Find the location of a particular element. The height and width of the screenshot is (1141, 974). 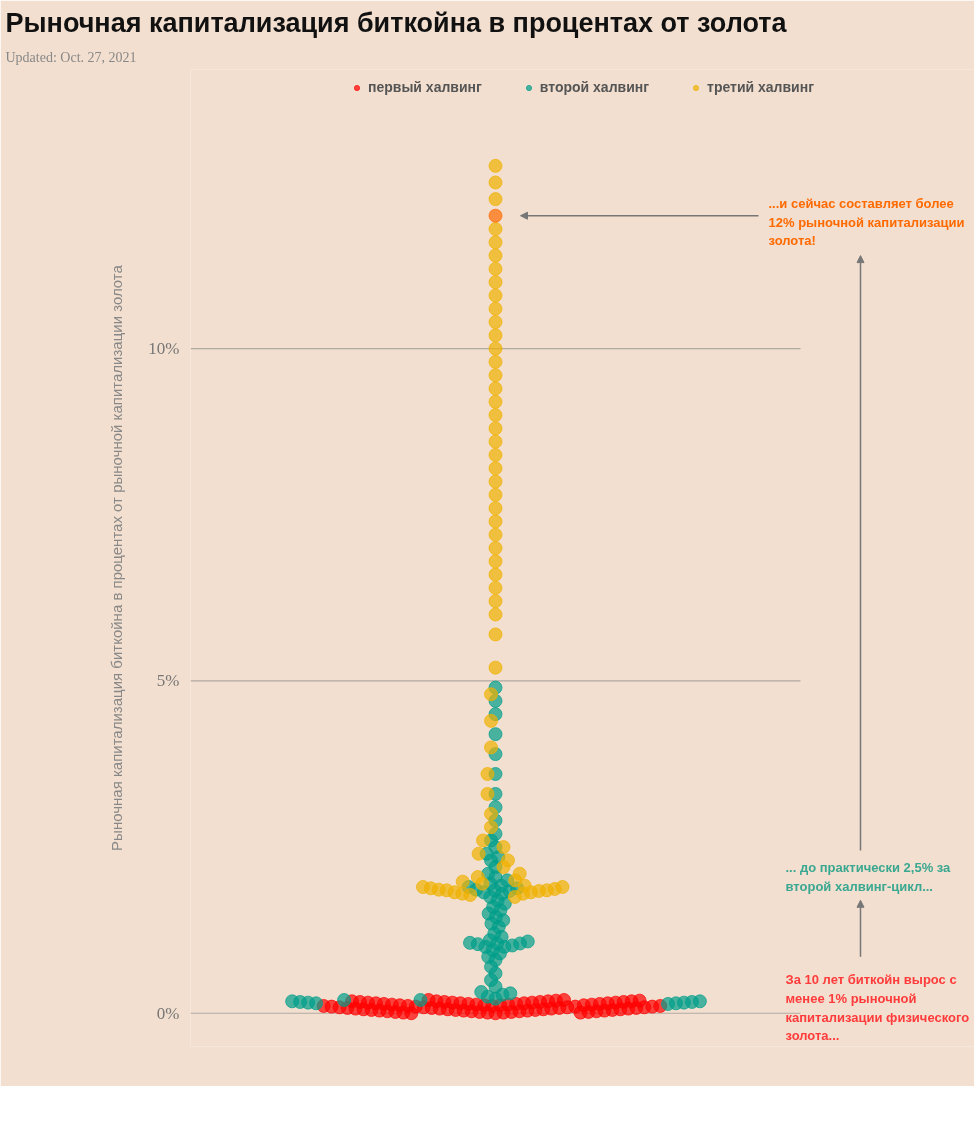

legend-label: третий халвинг is located at coordinates (760, 87).